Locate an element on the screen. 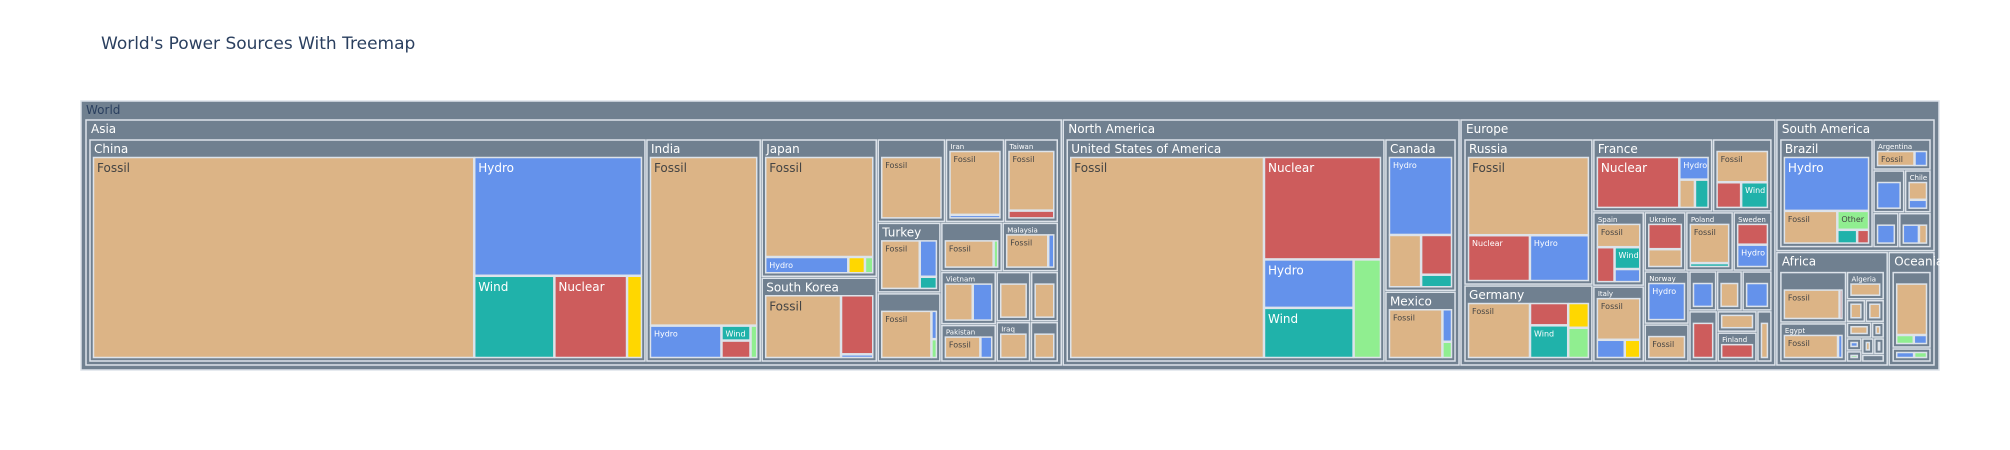 The width and height of the screenshot is (2010, 450). country-mozambique is located at coordinates (1873, 358).